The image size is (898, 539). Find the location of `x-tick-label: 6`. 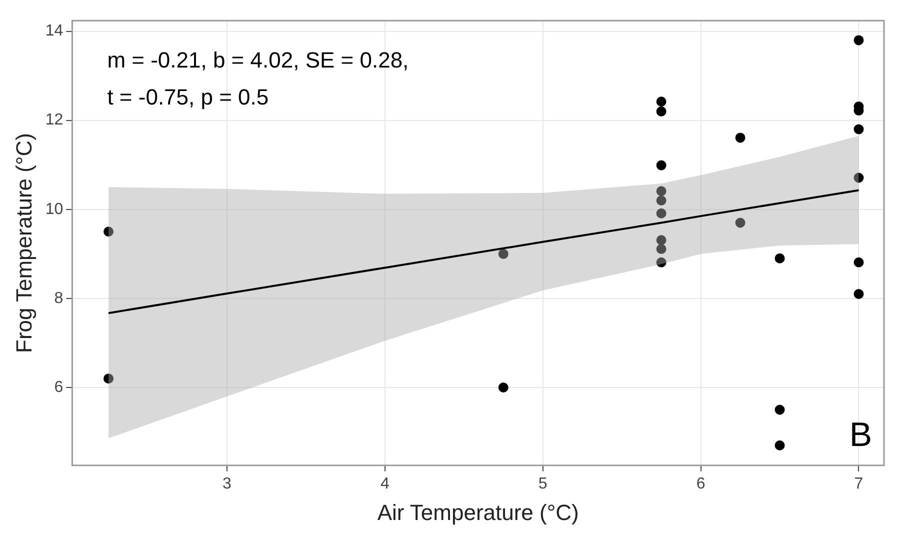

x-tick-label: 6 is located at coordinates (701, 483).